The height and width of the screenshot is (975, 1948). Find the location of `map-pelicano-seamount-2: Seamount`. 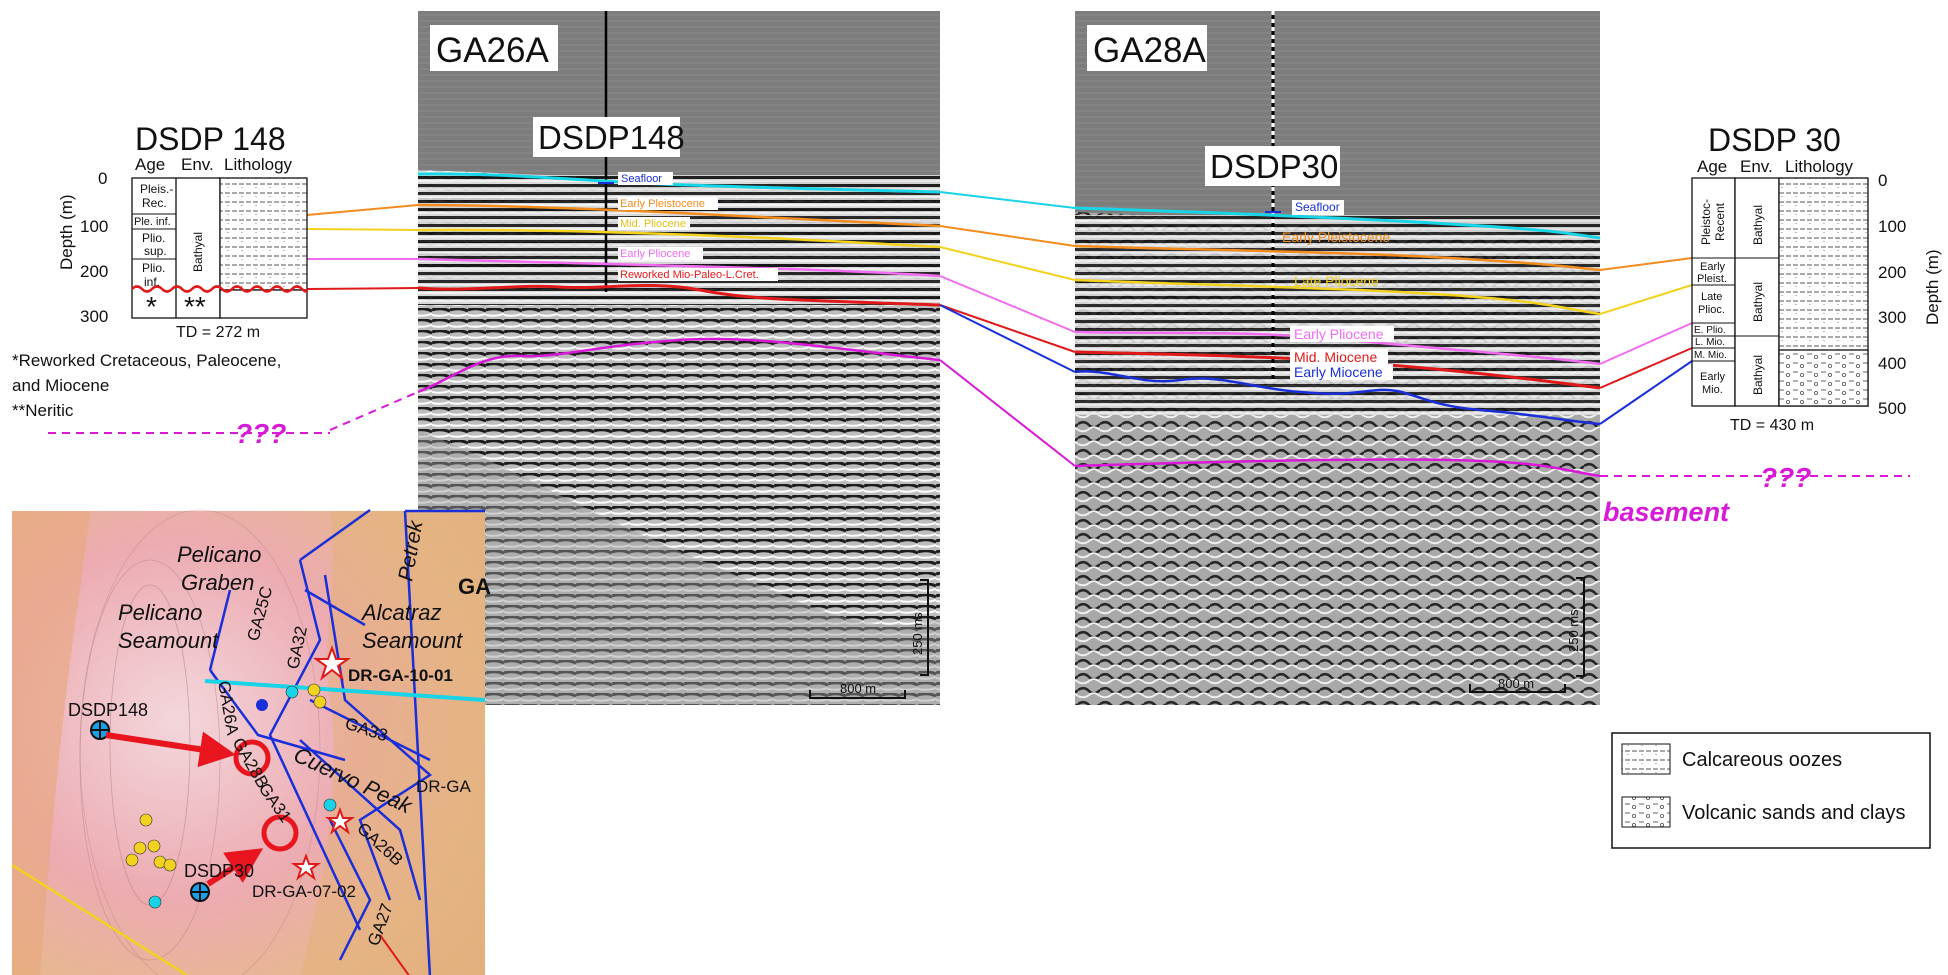

map-pelicano-seamount-2: Seamount is located at coordinates (168, 640).